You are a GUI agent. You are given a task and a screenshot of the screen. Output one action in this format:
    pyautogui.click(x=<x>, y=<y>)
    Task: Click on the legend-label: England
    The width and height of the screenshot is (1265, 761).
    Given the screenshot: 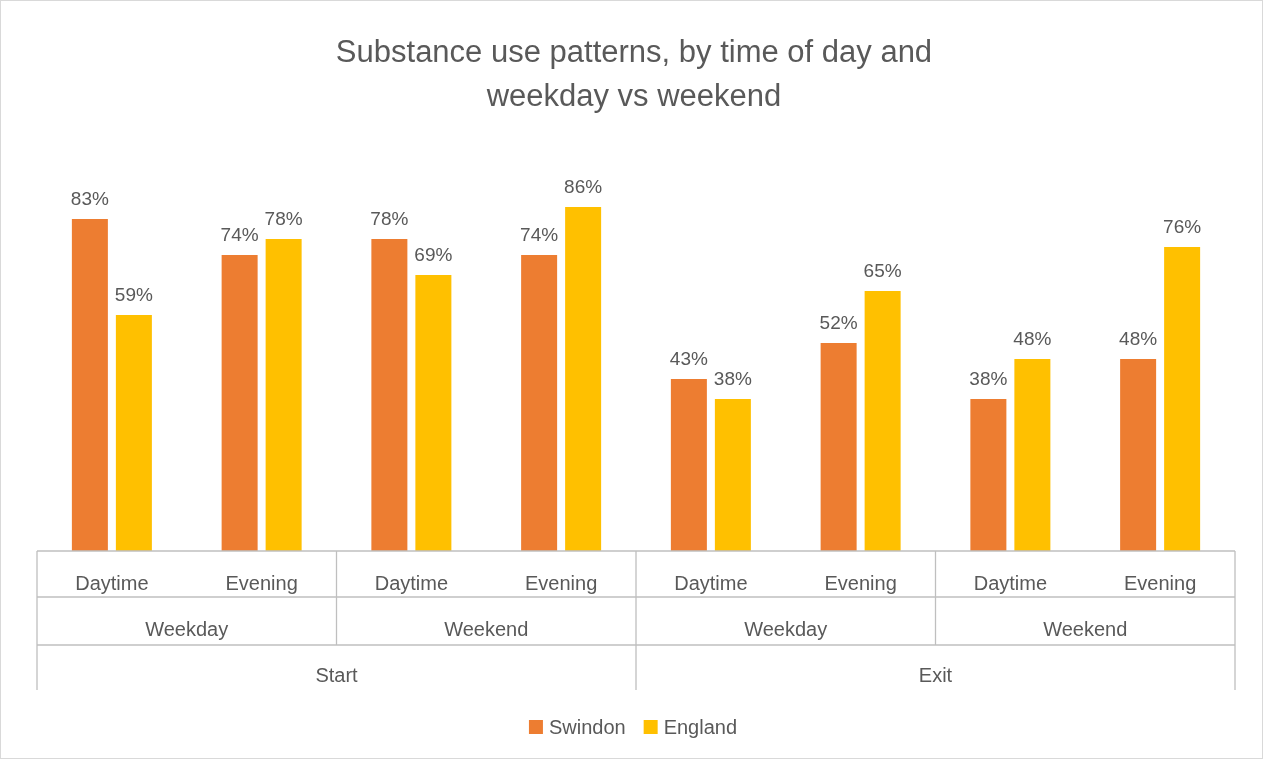 What is the action you would take?
    pyautogui.click(x=700, y=727)
    